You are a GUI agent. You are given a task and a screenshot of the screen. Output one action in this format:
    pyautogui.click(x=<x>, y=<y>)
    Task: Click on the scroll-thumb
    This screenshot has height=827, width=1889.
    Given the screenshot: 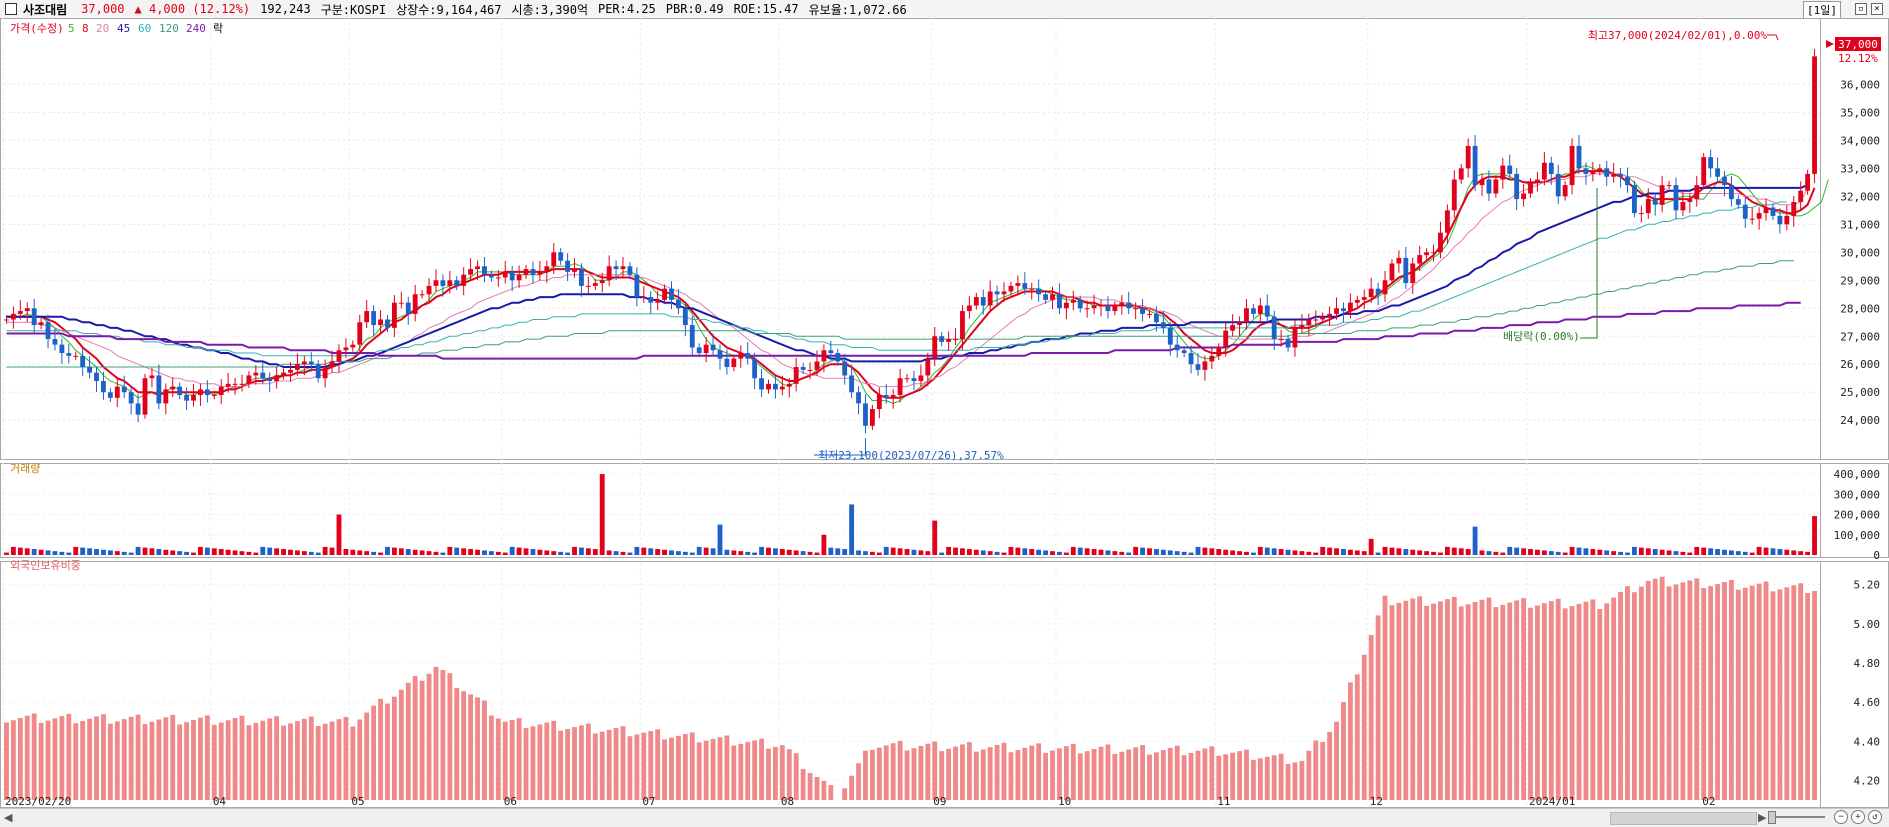 What is the action you would take?
    pyautogui.click(x=1683, y=818)
    